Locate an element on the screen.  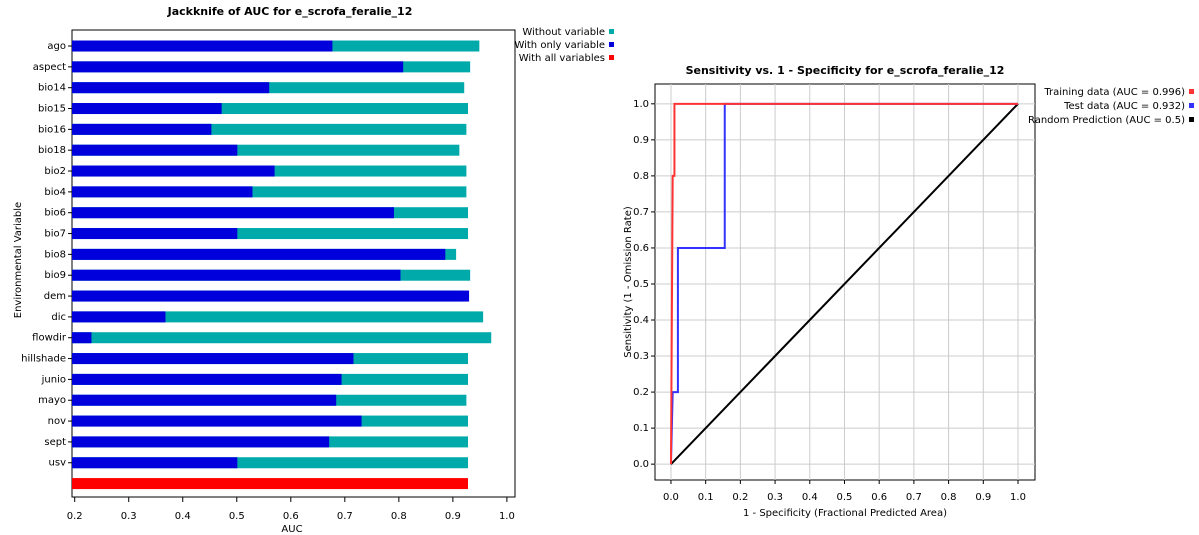
y-tick-label: bio8 is located at coordinates (55, 254).